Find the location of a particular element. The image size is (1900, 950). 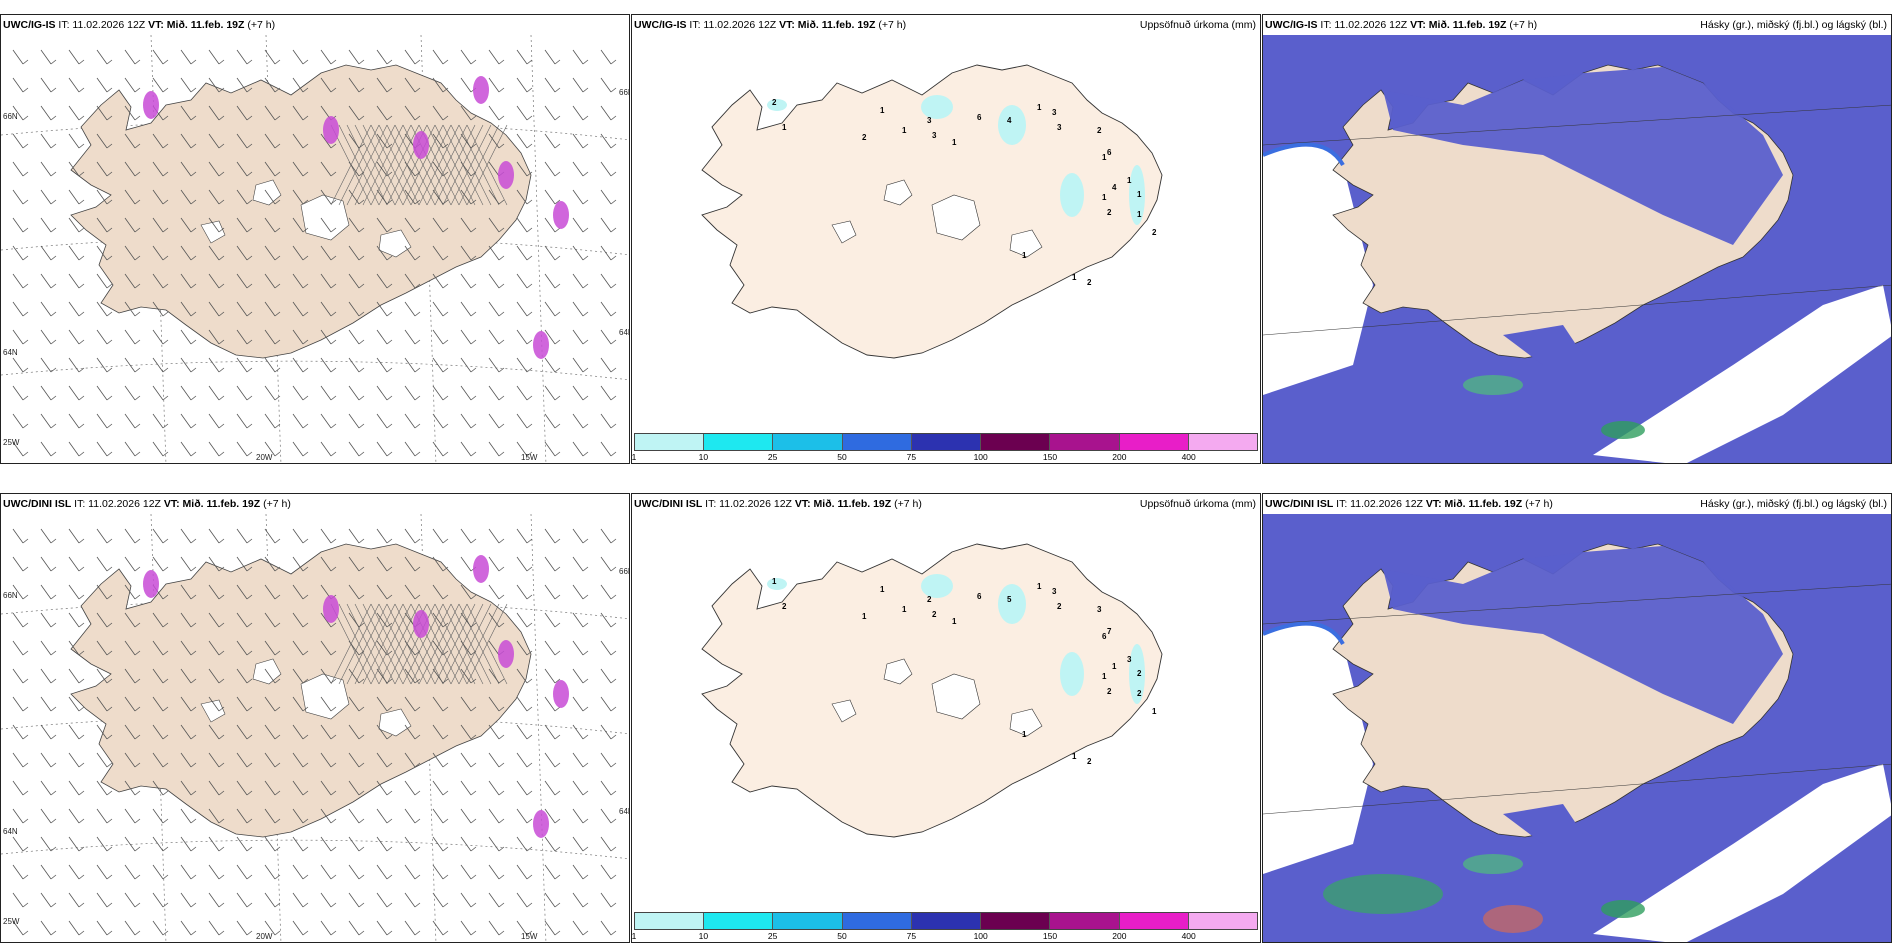

accum-value: 5 is located at coordinates (1009, 599).